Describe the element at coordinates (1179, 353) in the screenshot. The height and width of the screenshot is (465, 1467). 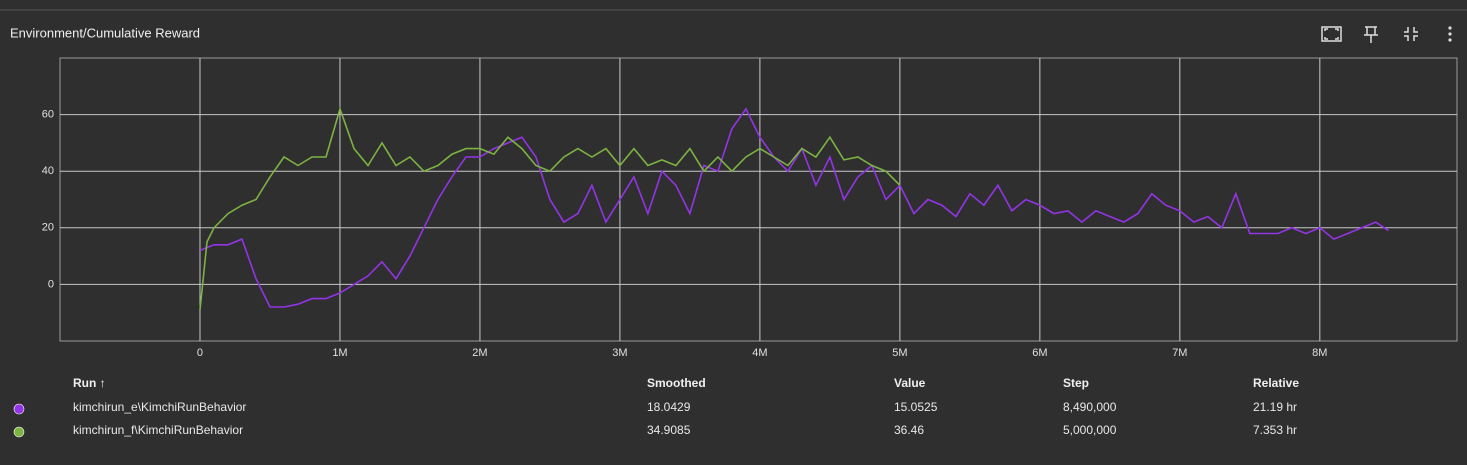
I see `x-tick-label: 7M` at that location.